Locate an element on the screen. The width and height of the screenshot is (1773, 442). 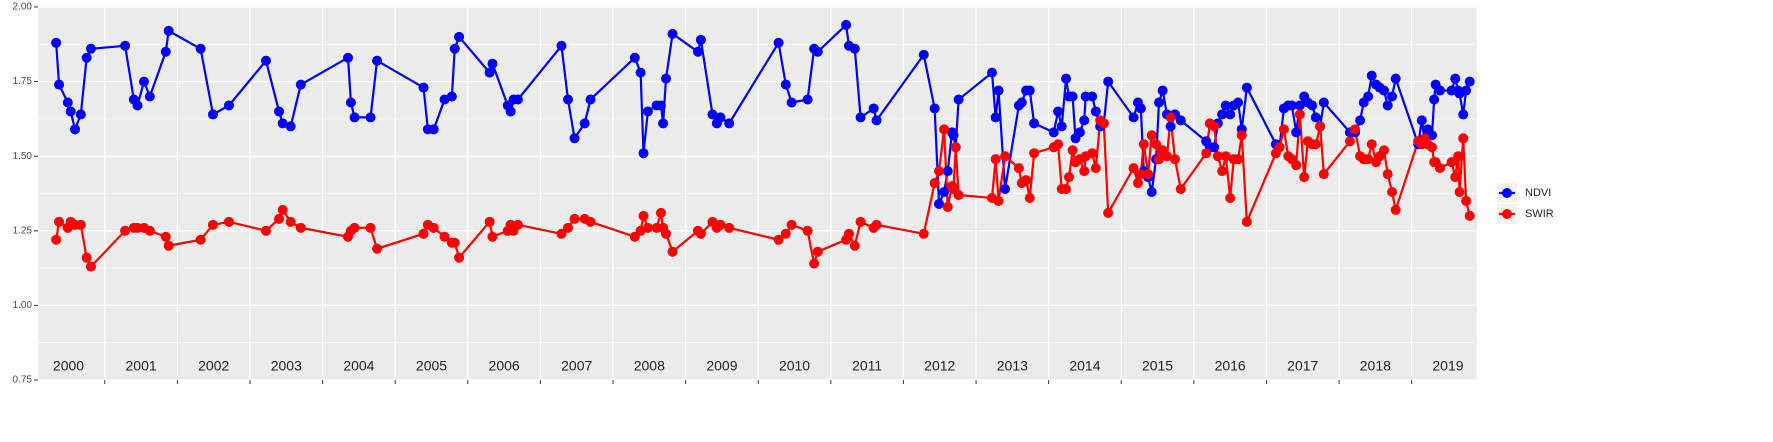
legend-dot is located at coordinates (1507, 214).